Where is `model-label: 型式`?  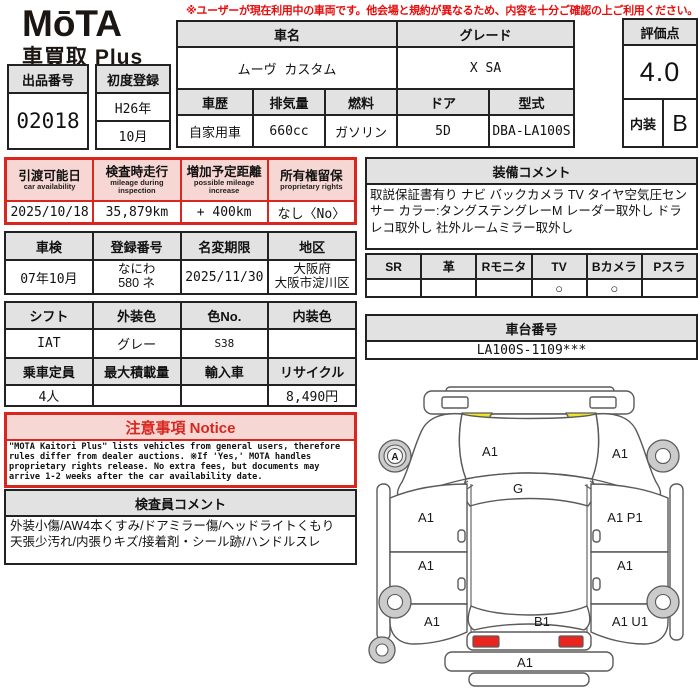
model-label: 型式 is located at coordinates (531, 102).